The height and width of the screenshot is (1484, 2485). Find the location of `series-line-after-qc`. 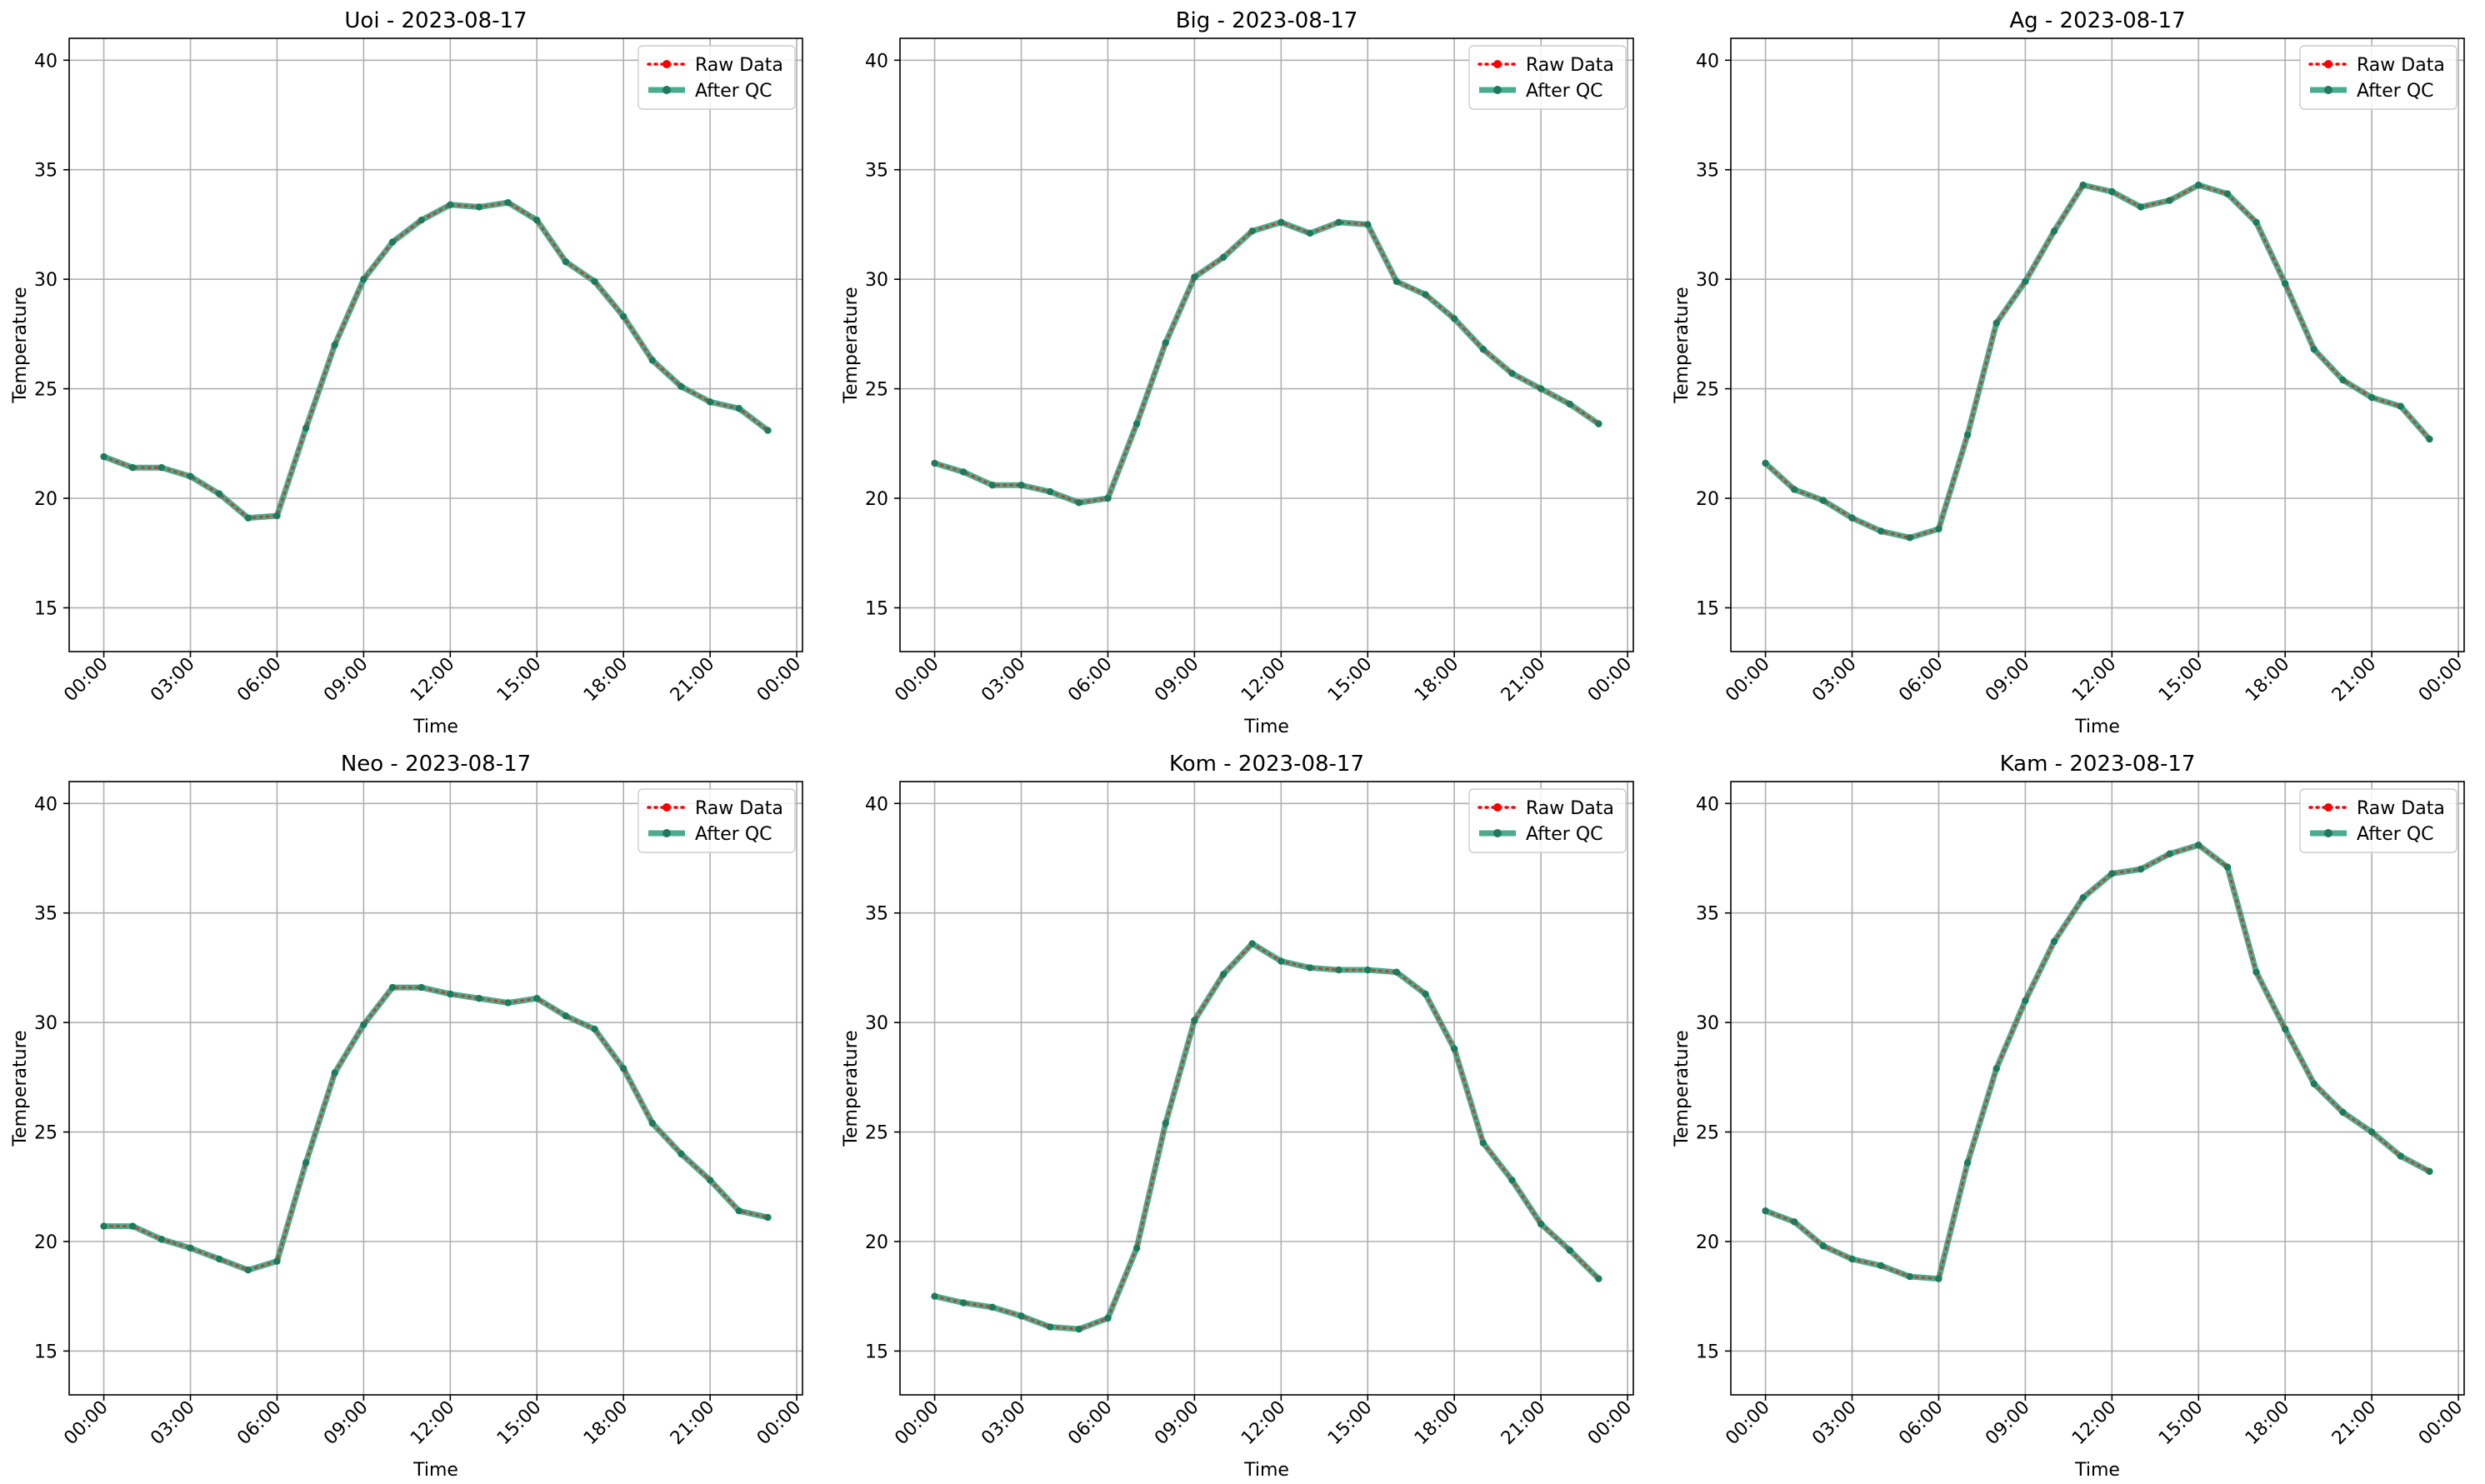

series-line-after-qc is located at coordinates (436, 360).